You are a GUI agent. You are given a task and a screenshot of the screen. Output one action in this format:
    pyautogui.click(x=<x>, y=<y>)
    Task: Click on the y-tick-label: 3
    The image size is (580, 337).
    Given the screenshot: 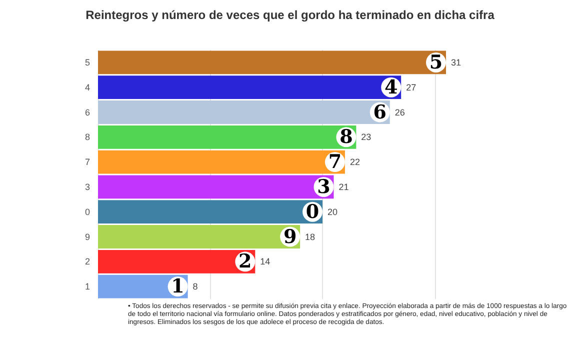 What is the action you would take?
    pyautogui.click(x=87, y=187)
    